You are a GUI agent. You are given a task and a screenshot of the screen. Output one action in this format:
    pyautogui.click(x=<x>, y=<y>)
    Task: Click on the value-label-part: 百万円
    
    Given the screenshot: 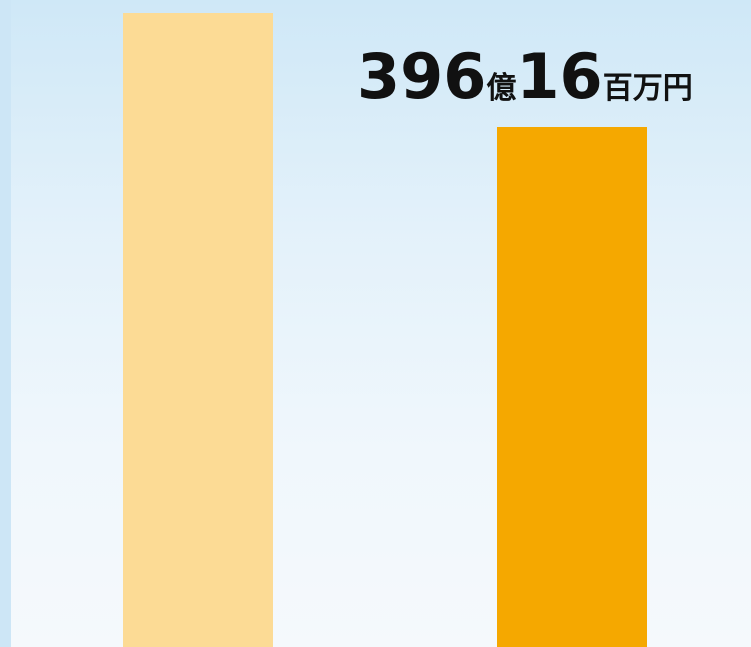 What is the action you would take?
    pyautogui.click(x=647, y=88)
    